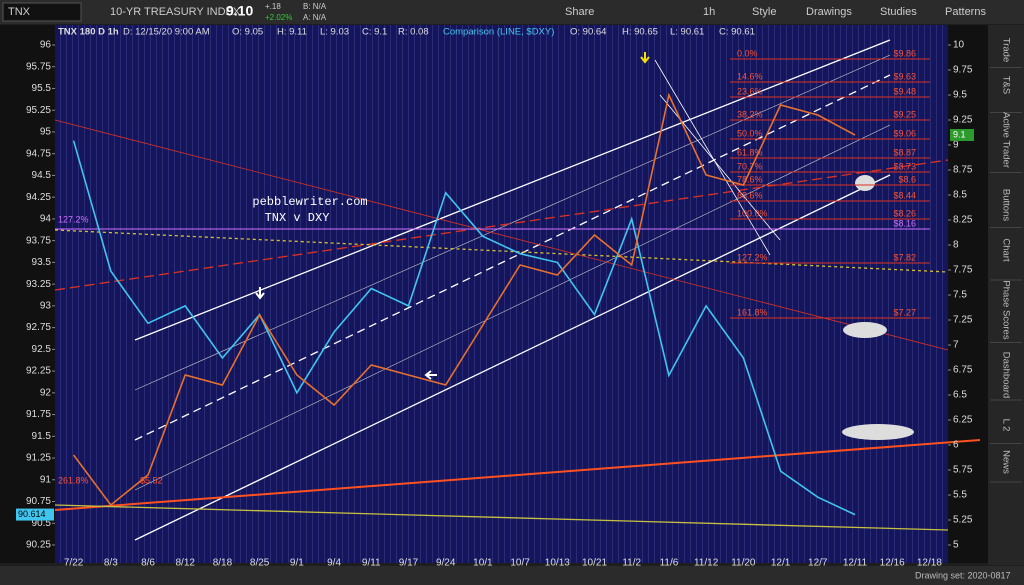 This screenshot has height=585, width=1024. Describe the element at coordinates (38, 197) in the screenshot. I see `y-tick-label: 94.25` at that location.